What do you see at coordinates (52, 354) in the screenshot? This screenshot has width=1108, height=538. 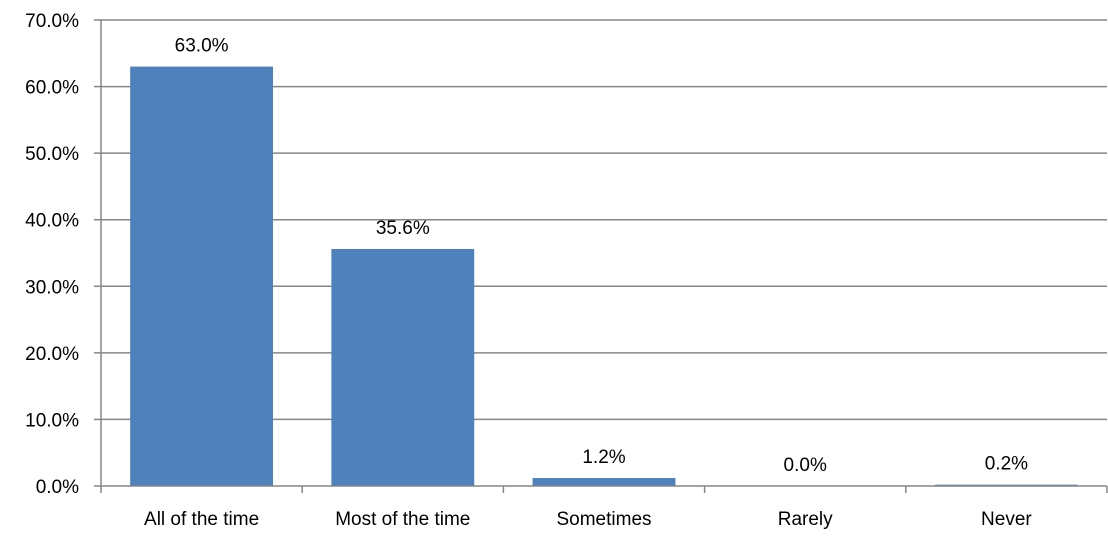 I see `y-tick-label: 20.0%` at bounding box center [52, 354].